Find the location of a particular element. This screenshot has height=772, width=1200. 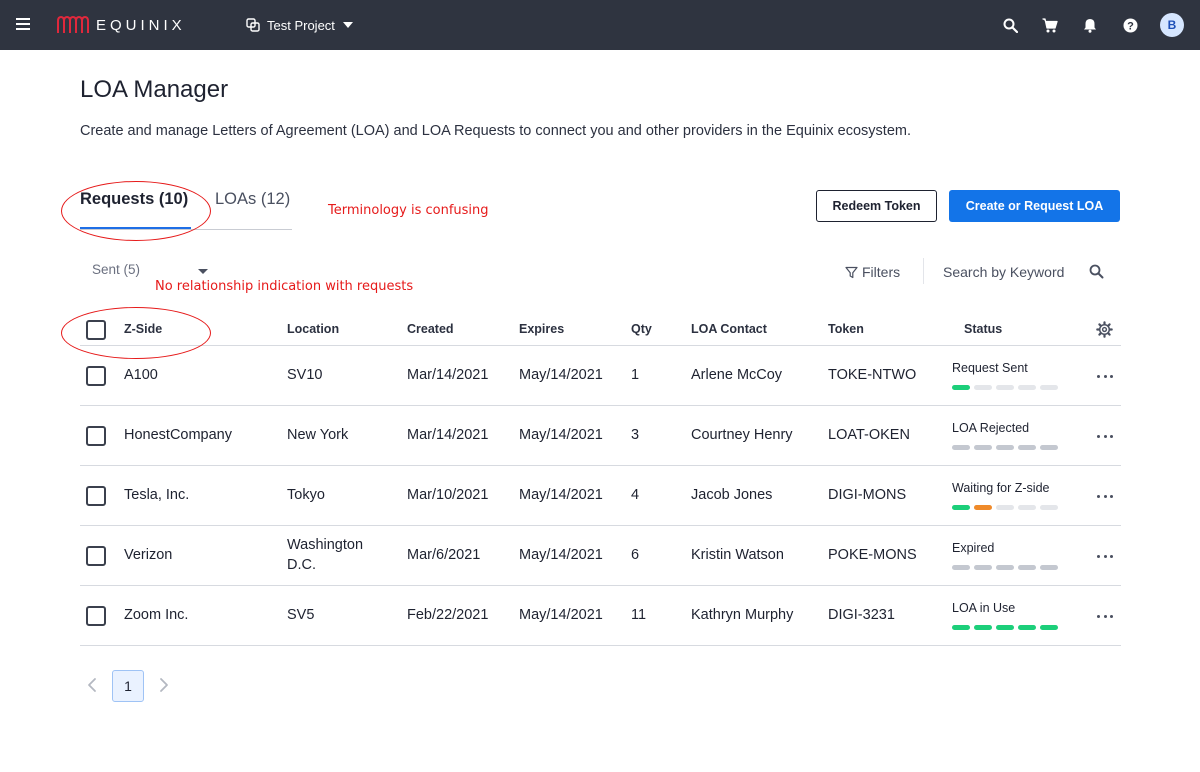

equinix-logo-mark-icon is located at coordinates (73, 24).